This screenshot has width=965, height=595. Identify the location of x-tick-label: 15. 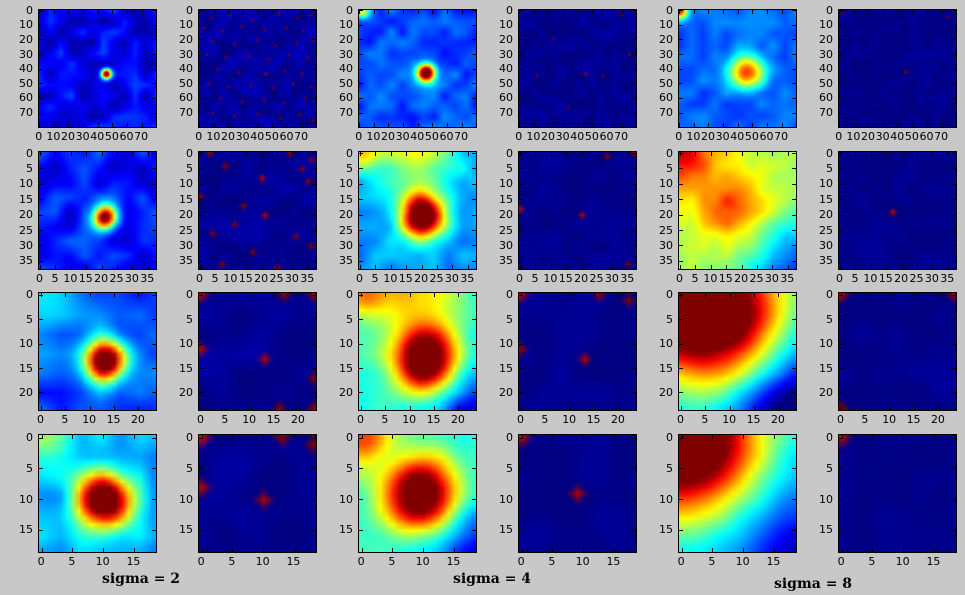
(113, 419).